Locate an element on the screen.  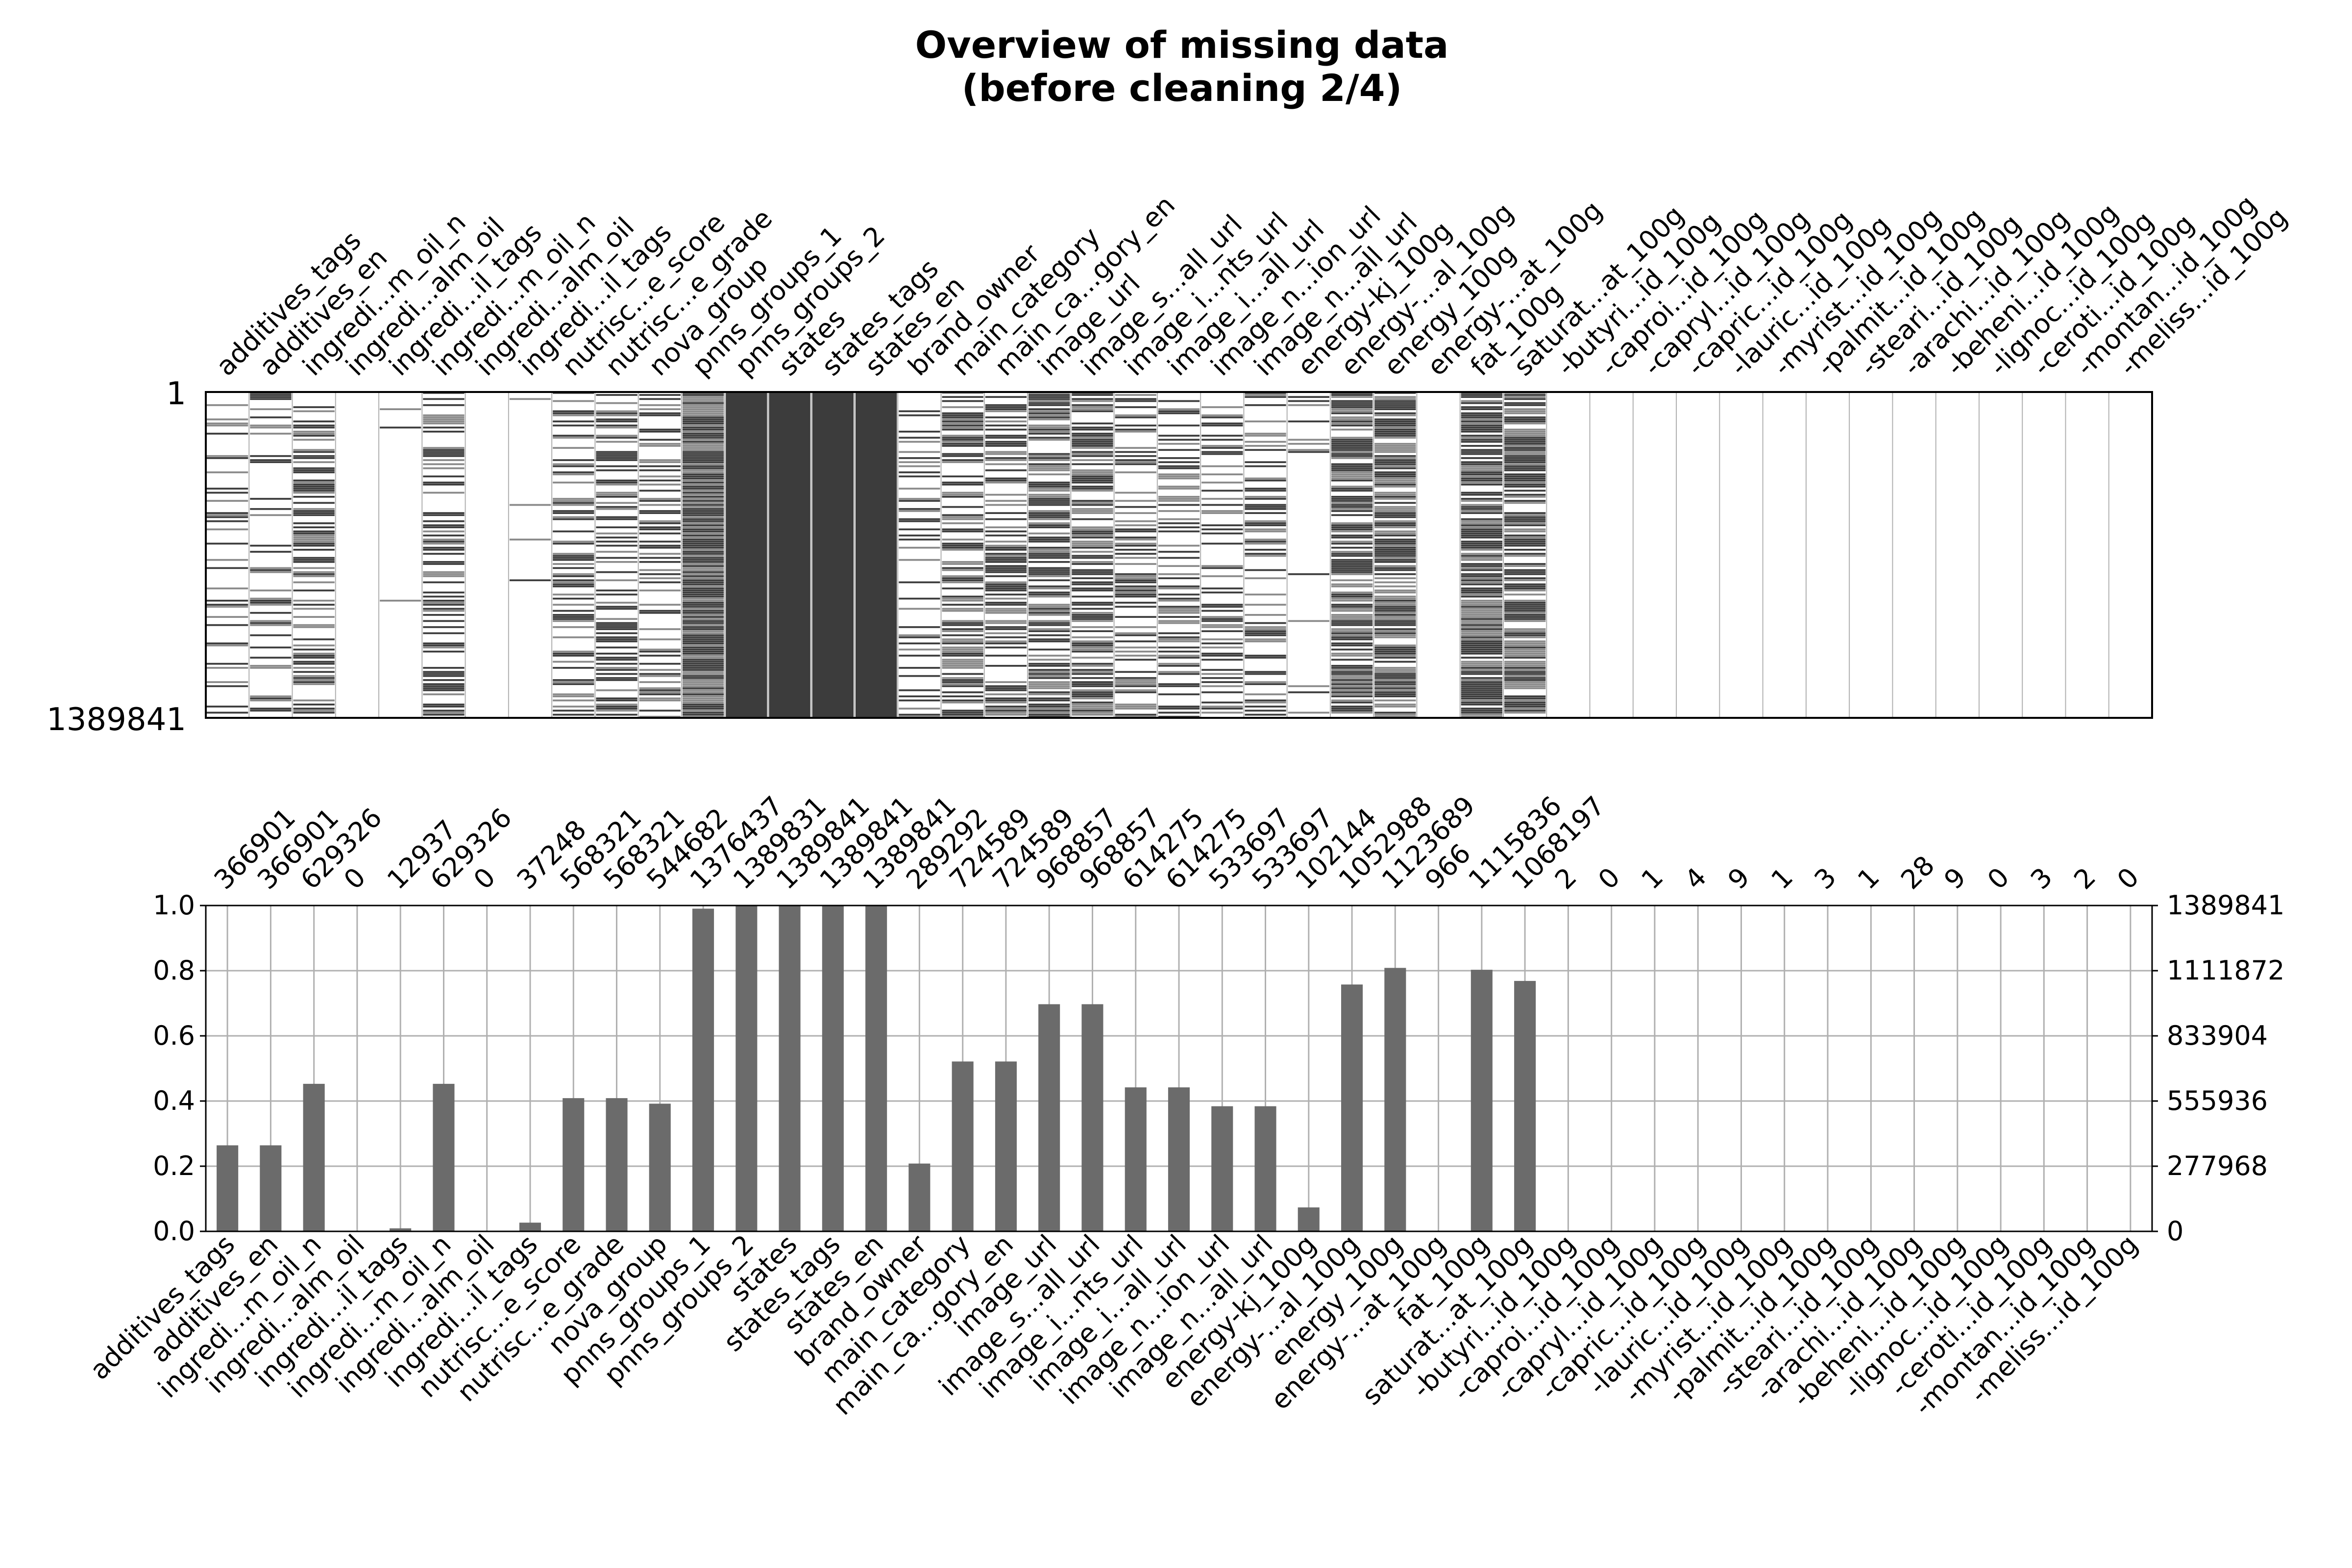
bar-count-label: 1 is located at coordinates (1652, 878).